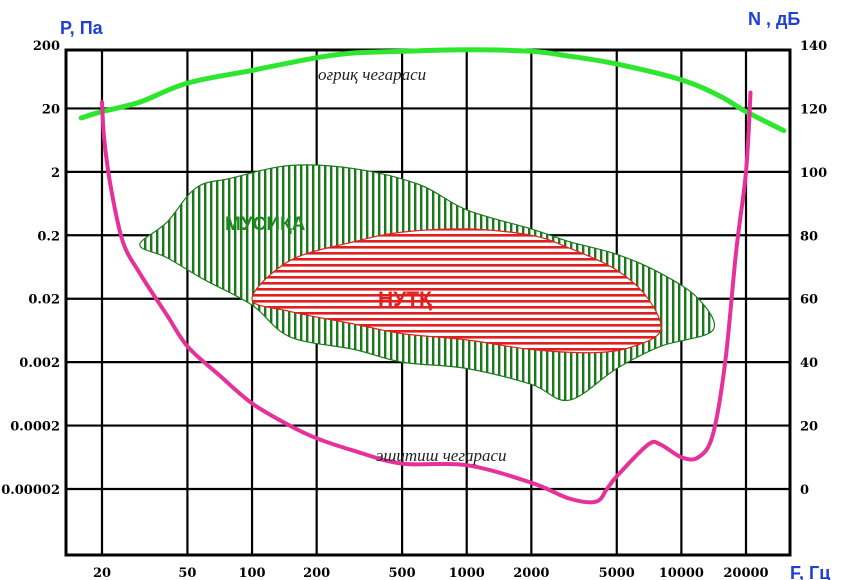 The height and width of the screenshot is (580, 851). Describe the element at coordinates (432, 90) in the screenshot. I see `pain-threshold-curve` at that location.